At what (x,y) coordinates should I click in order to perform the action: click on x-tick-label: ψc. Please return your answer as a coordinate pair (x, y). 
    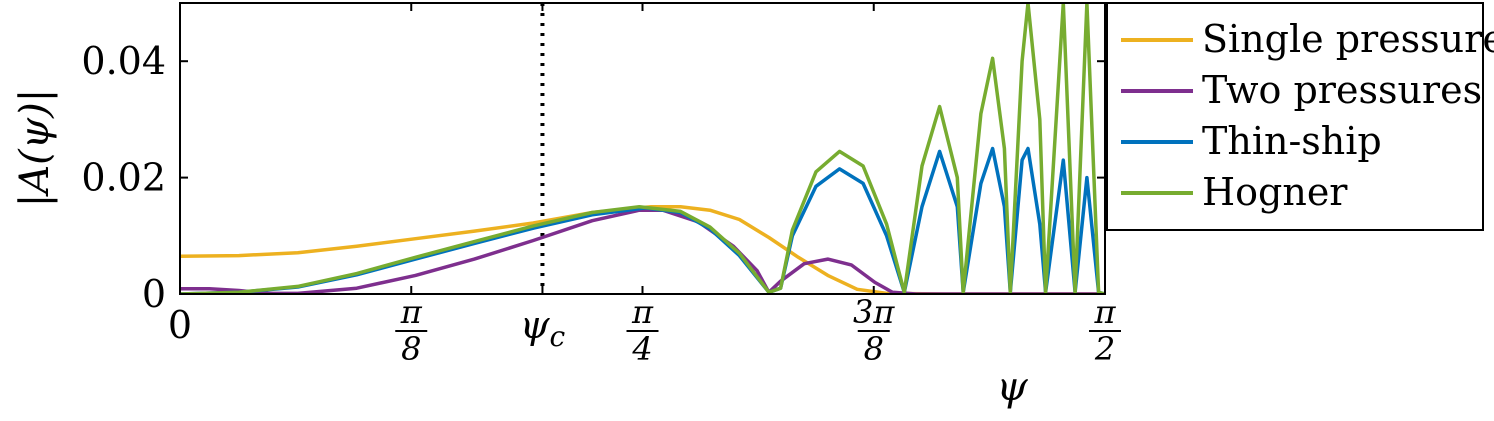
    Looking at the image, I should click on (543, 328).